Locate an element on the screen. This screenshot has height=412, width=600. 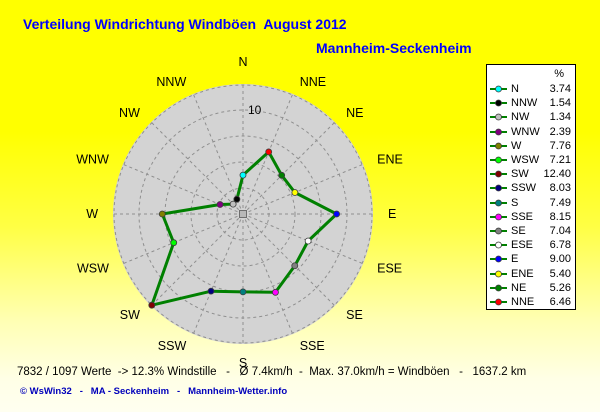
legend-row-wsw: WSW 7.21 is located at coordinates (530, 160).